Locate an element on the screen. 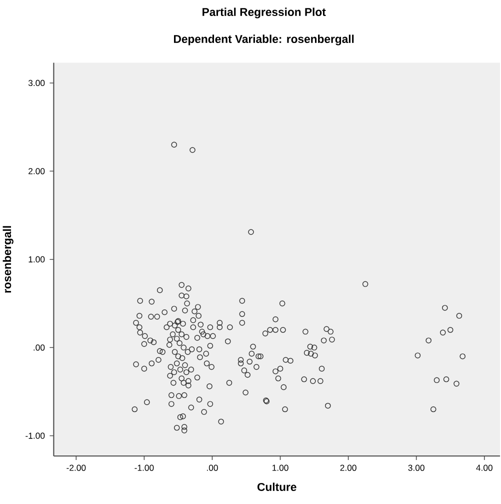 The image size is (501, 504). y-tick-label: 1.00 is located at coordinates (36, 259).